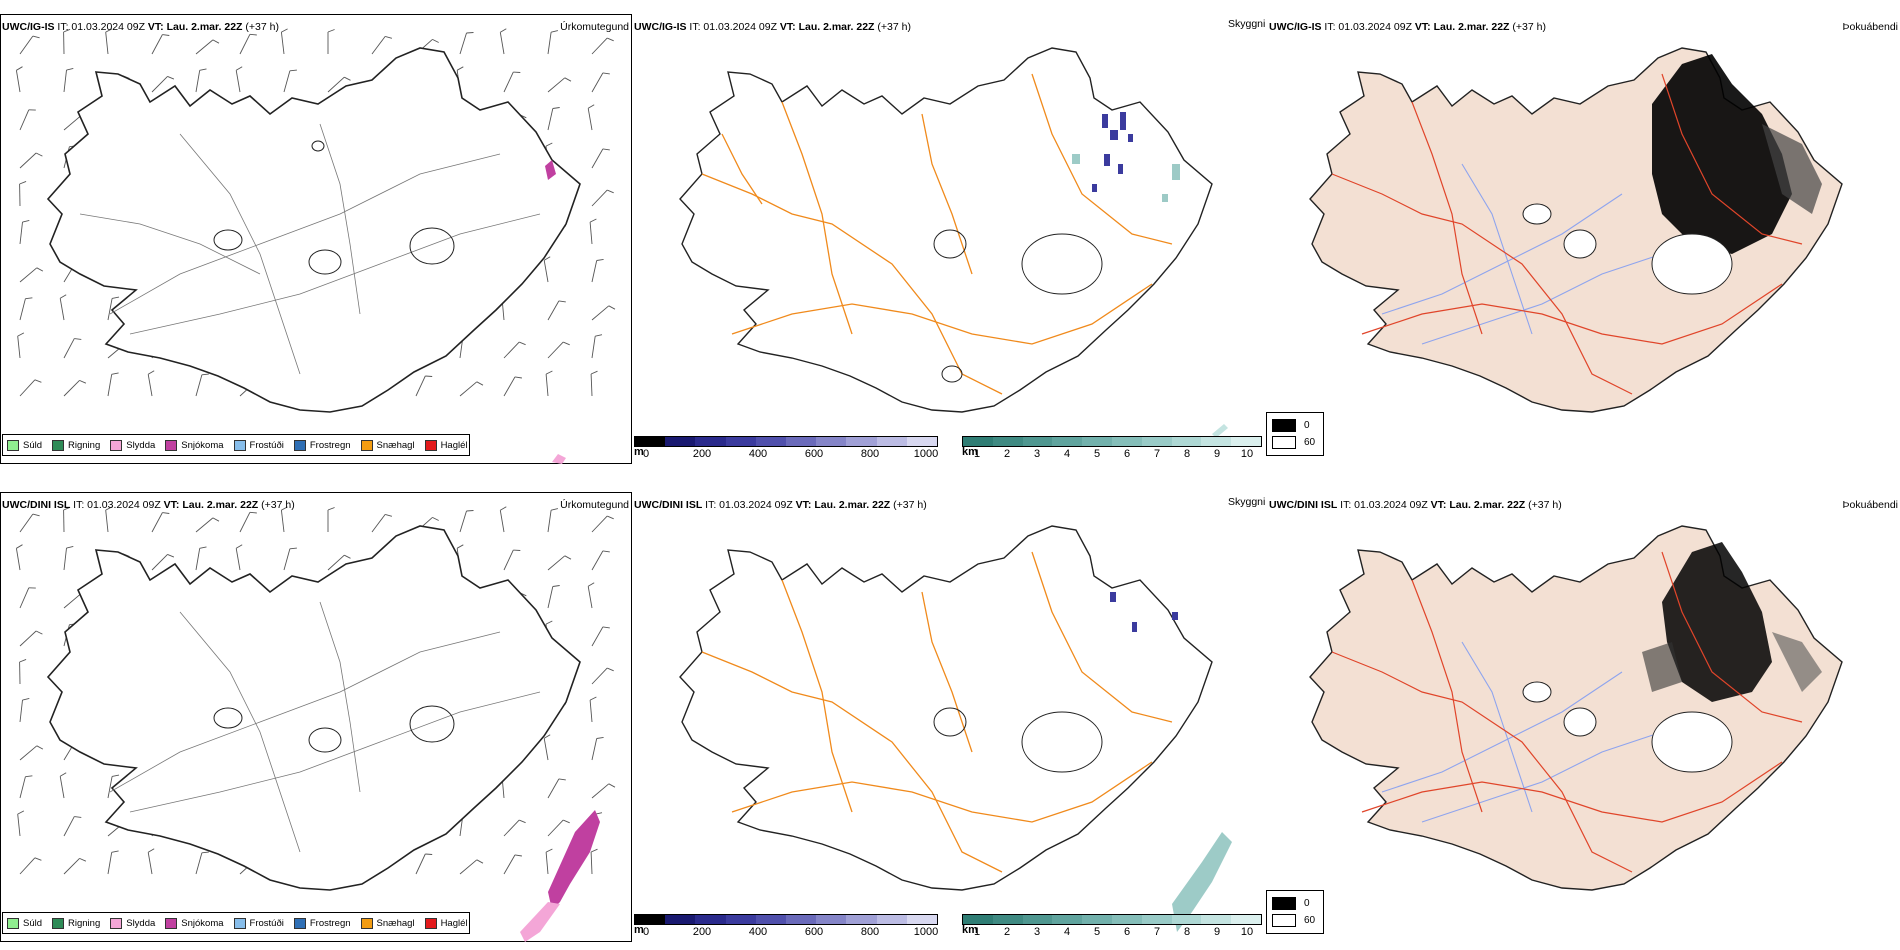 This screenshot has width=1900, height=950. What do you see at coordinates (1310, 442) in the screenshot?
I see `fog-legend-label: 60` at bounding box center [1310, 442].